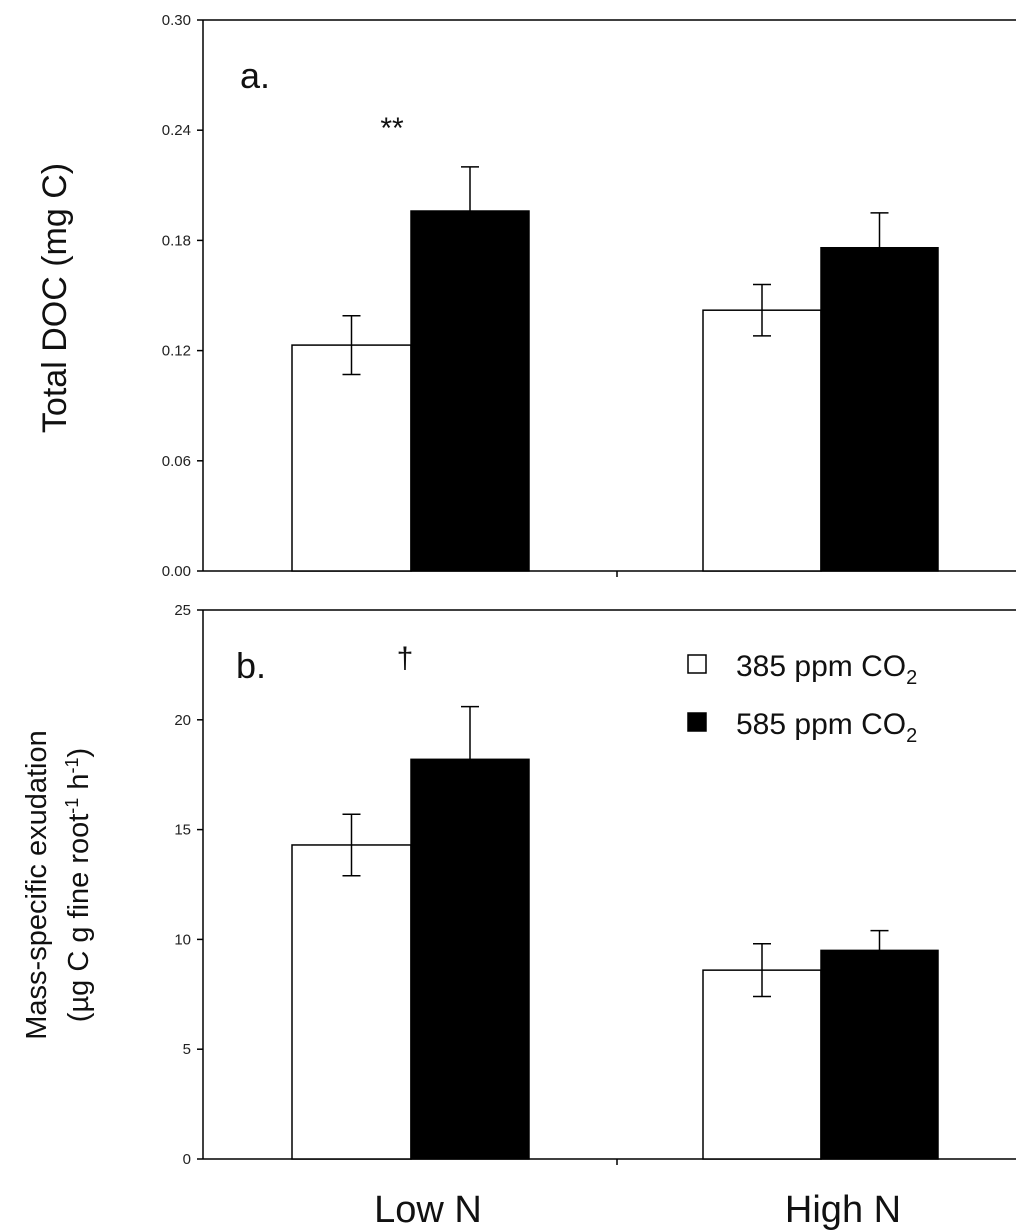 This screenshot has width=1016, height=1232. Describe the element at coordinates (55, 298) in the screenshot. I see `panel-a-y-axis-title: Total DOC (mg C)` at that location.